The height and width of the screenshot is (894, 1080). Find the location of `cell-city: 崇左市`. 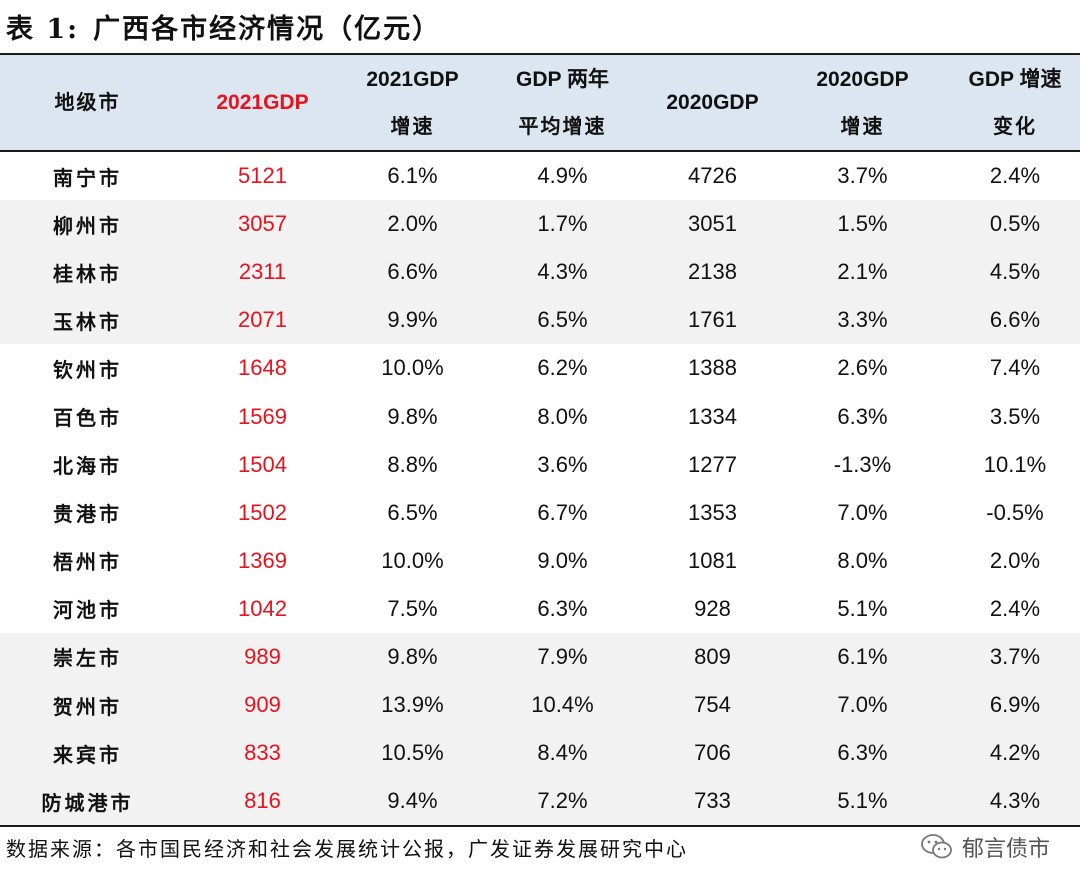

cell-city: 崇左市 is located at coordinates (87, 658).